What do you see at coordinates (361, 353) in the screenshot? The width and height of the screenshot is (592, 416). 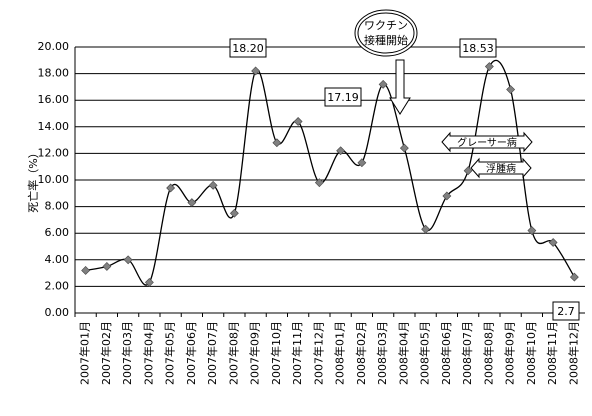 I see `x-tick-label: 2008年02月` at bounding box center [361, 353].